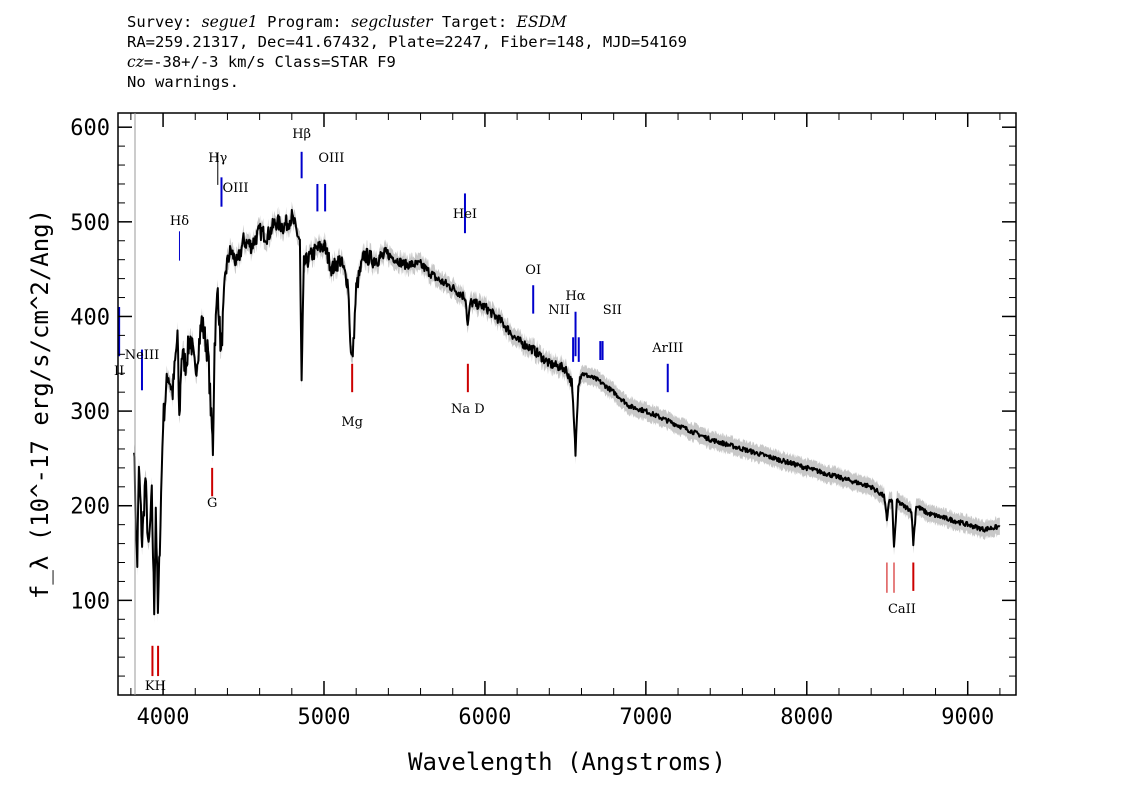 This screenshot has width=1134, height=810. I want to click on x-tick-label: 5000, so click(324, 717).